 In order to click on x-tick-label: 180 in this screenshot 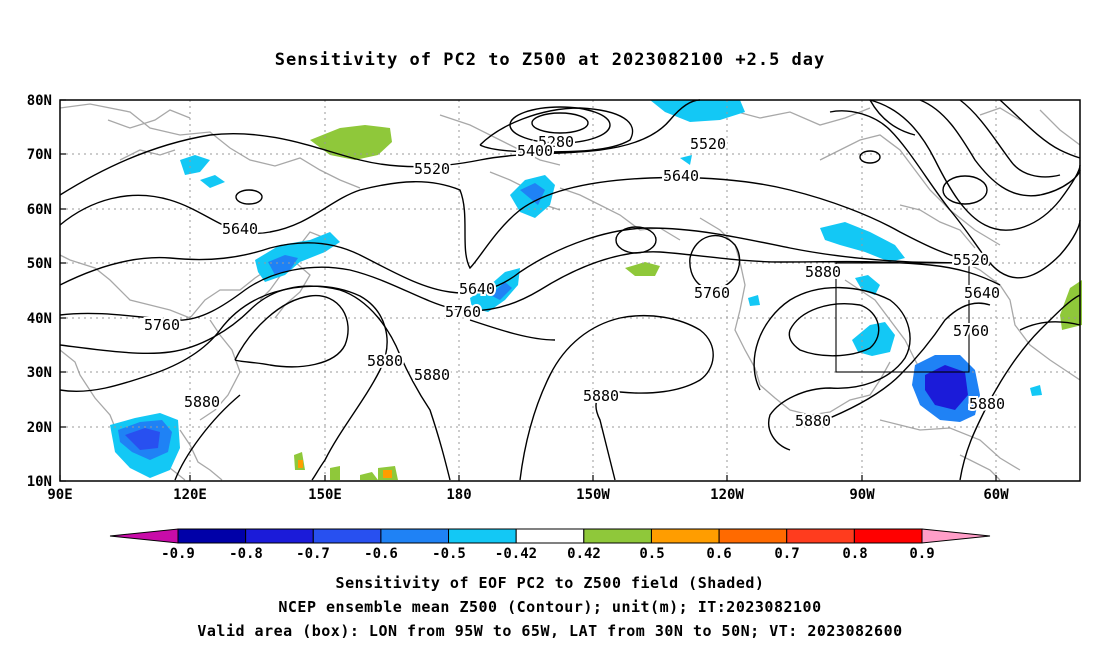, I will do `click(458, 495)`.